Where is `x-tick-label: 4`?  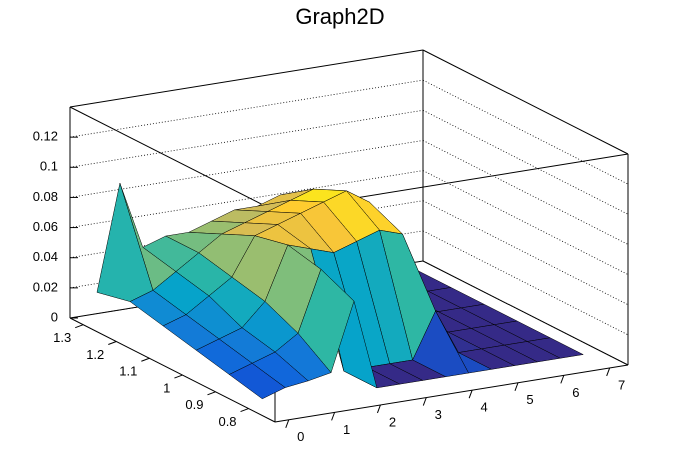 x-tick-label: 4 is located at coordinates (484, 407).